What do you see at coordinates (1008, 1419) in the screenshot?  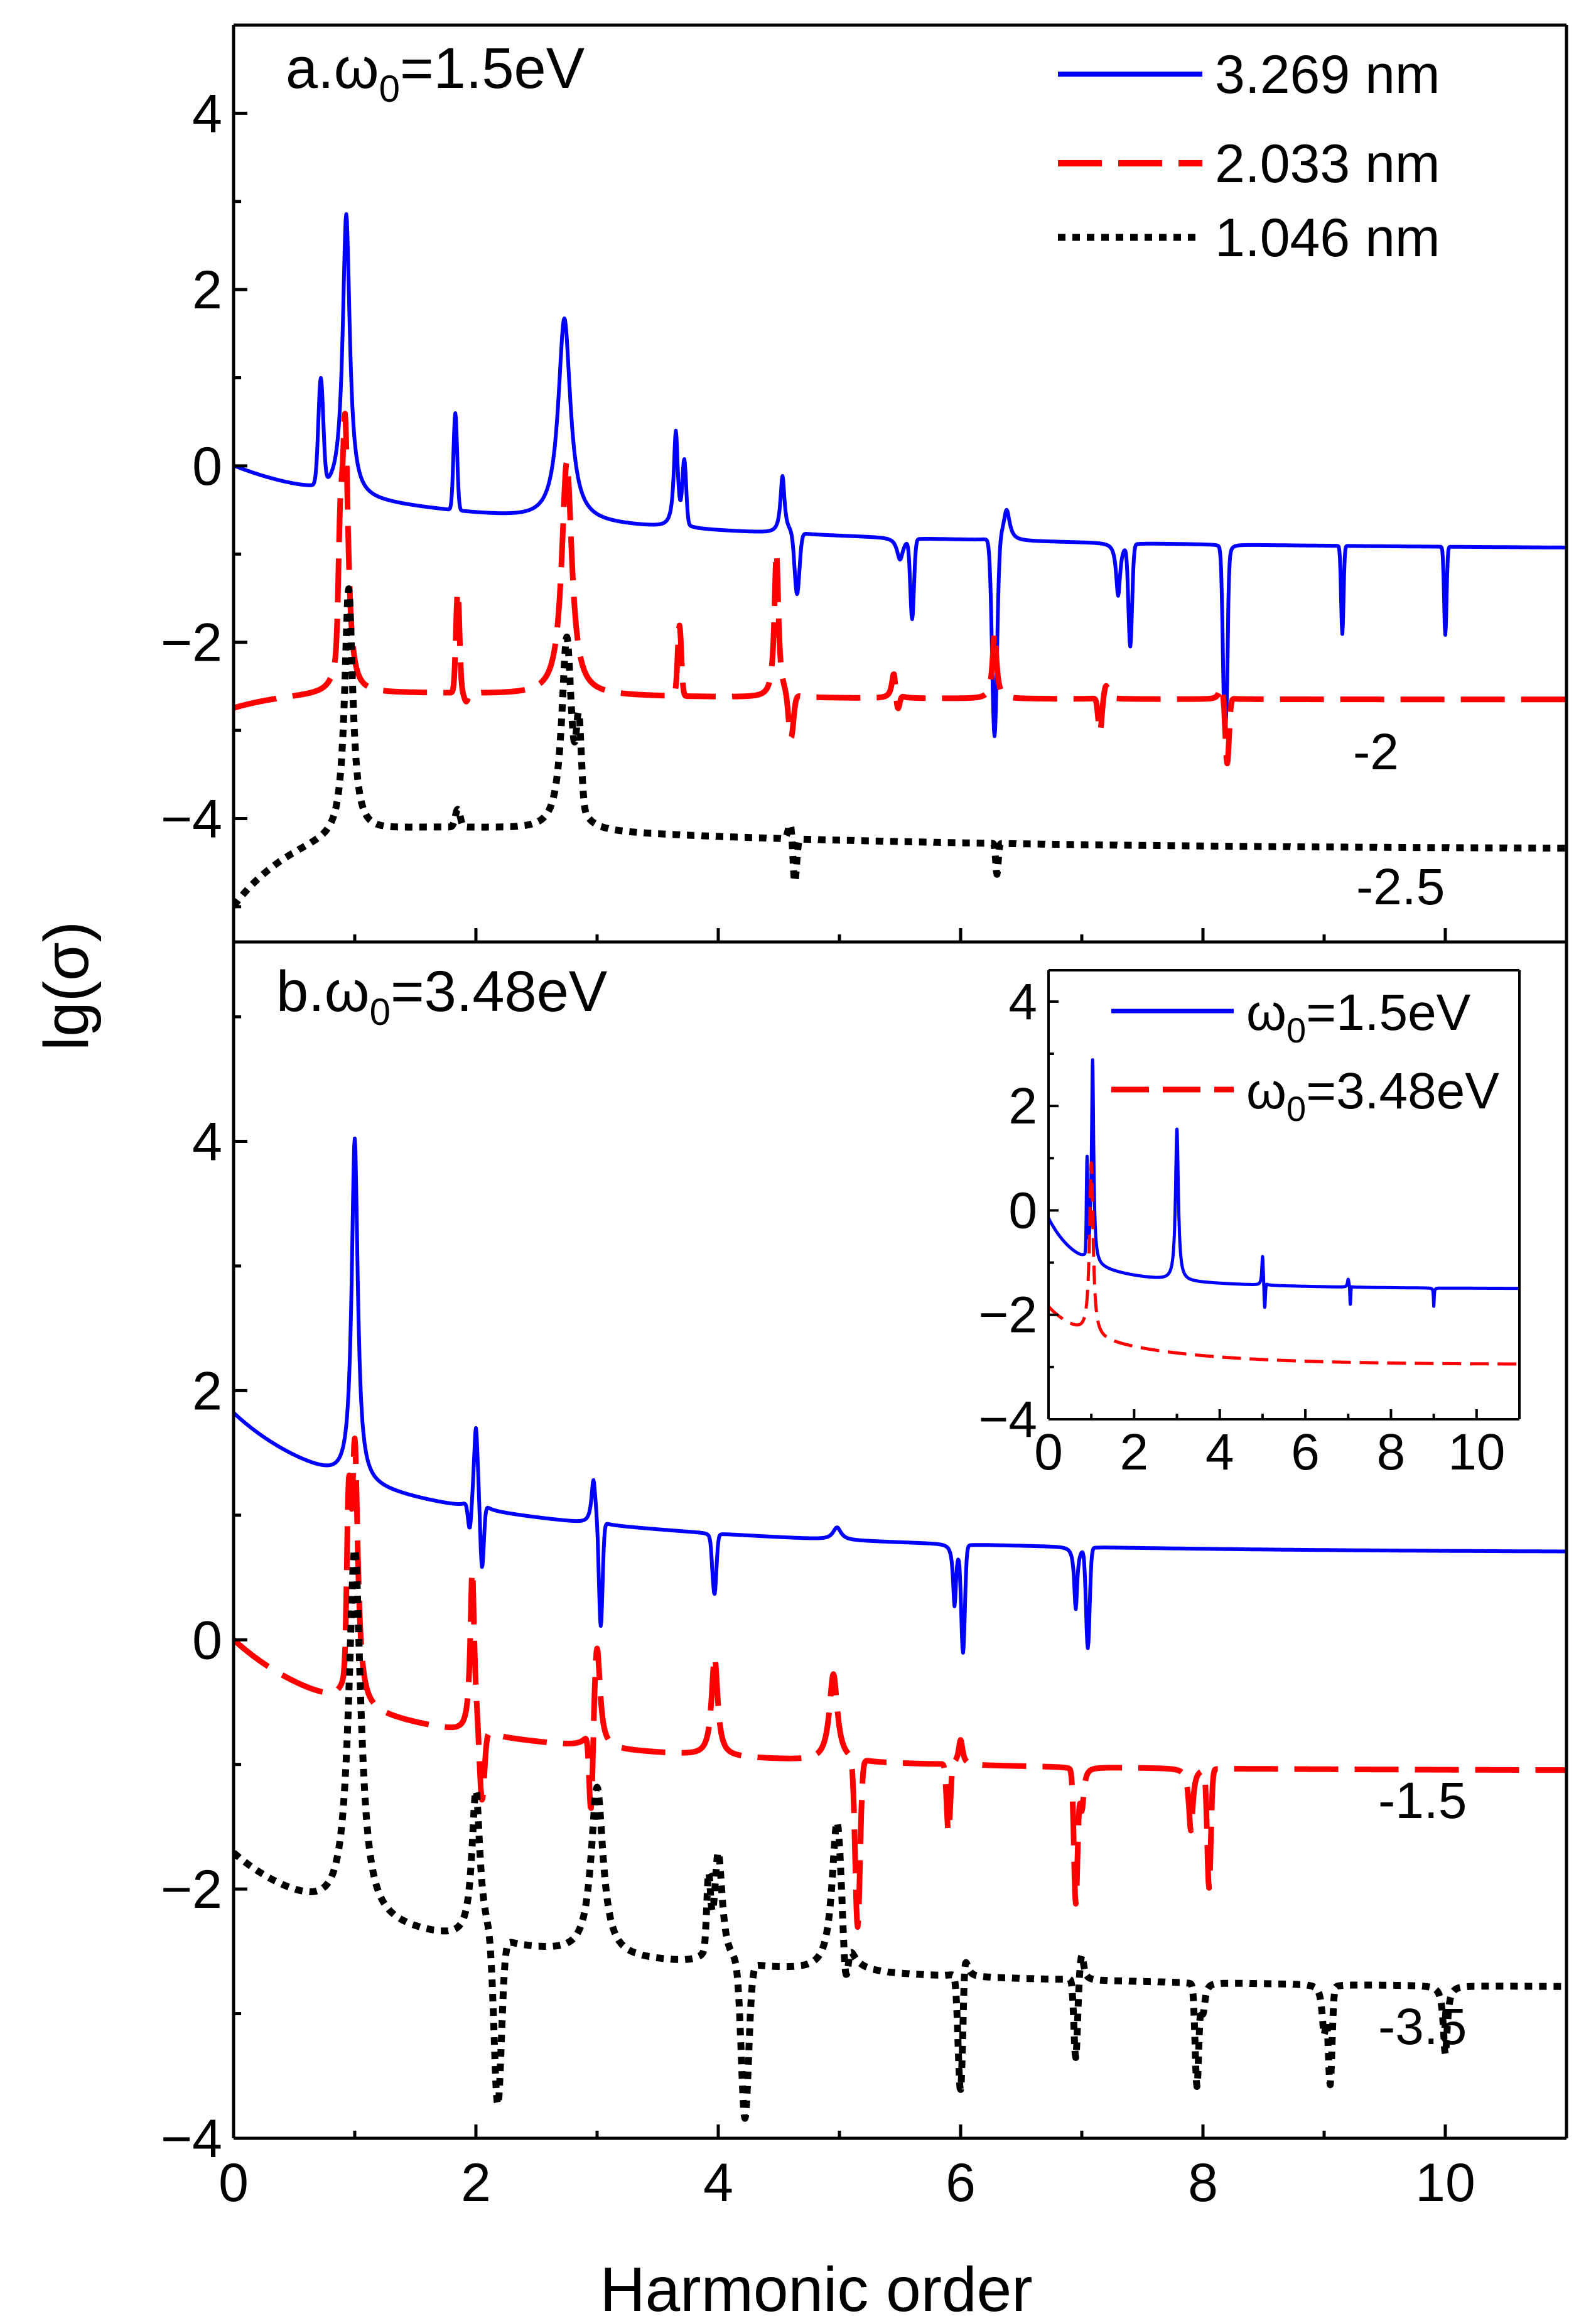 I see `inset-ytick-label: −4` at bounding box center [1008, 1419].